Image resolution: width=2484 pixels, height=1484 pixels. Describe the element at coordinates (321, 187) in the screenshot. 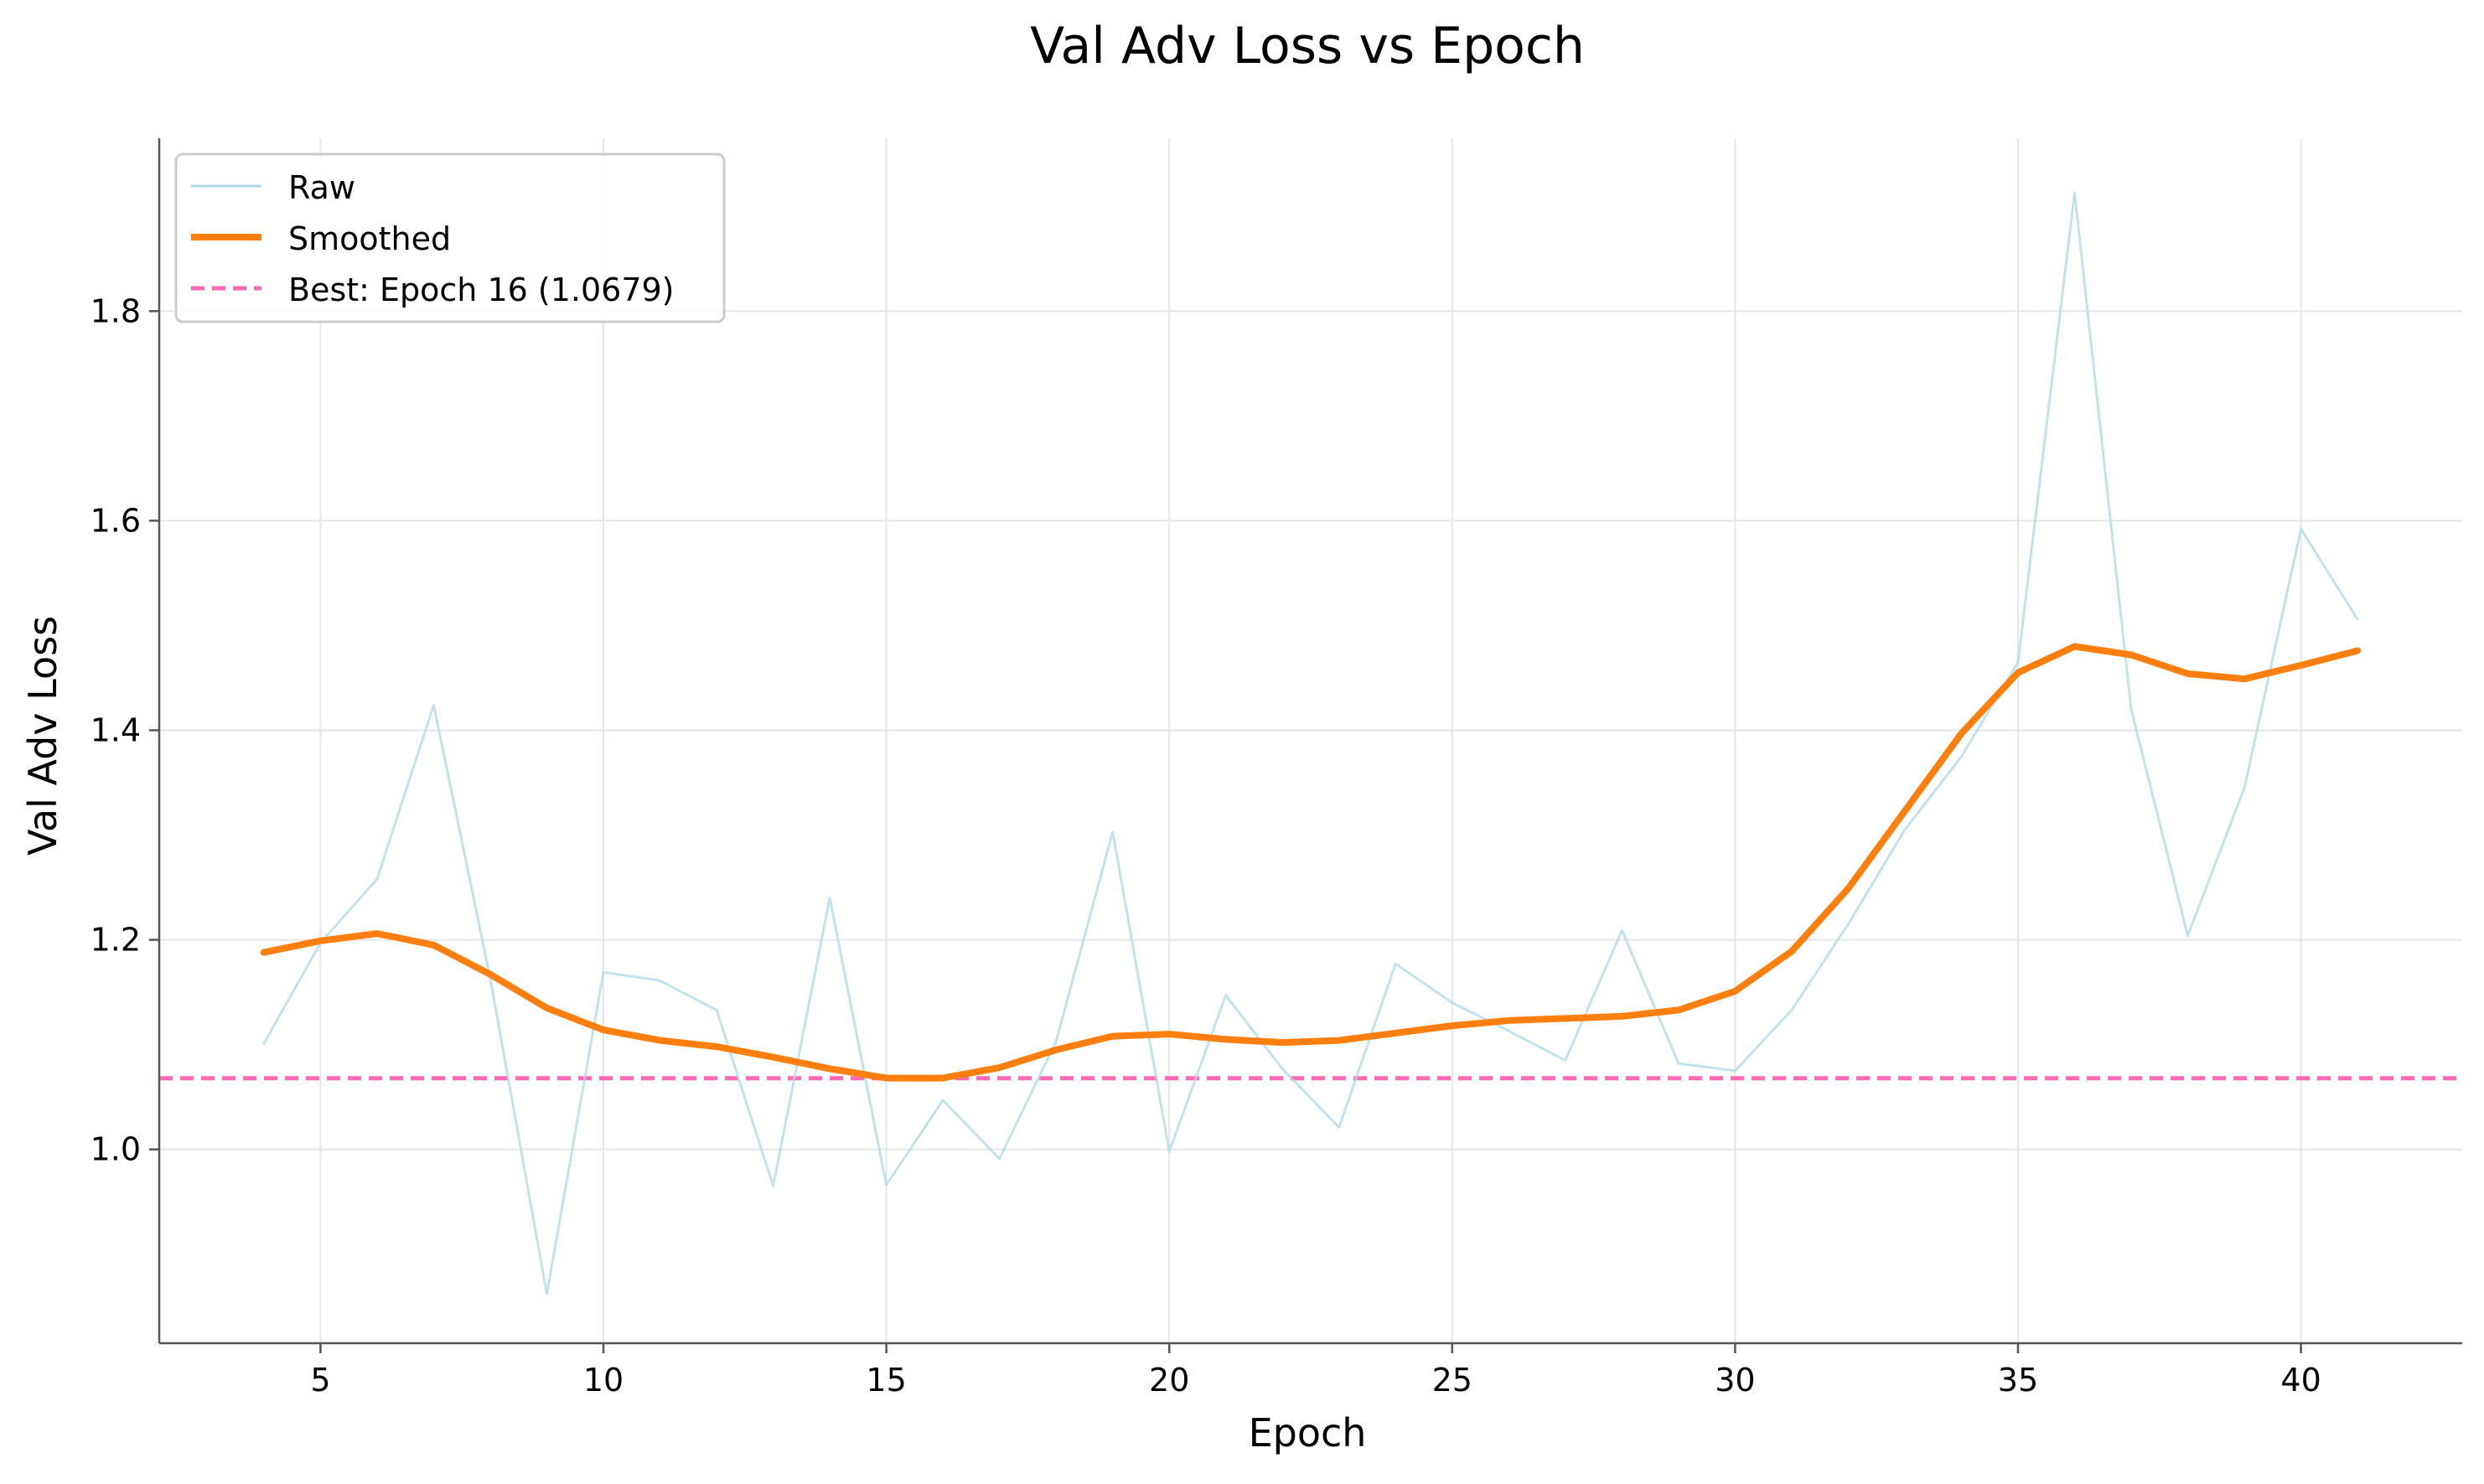

I see `legend-label-raw: Raw` at that location.